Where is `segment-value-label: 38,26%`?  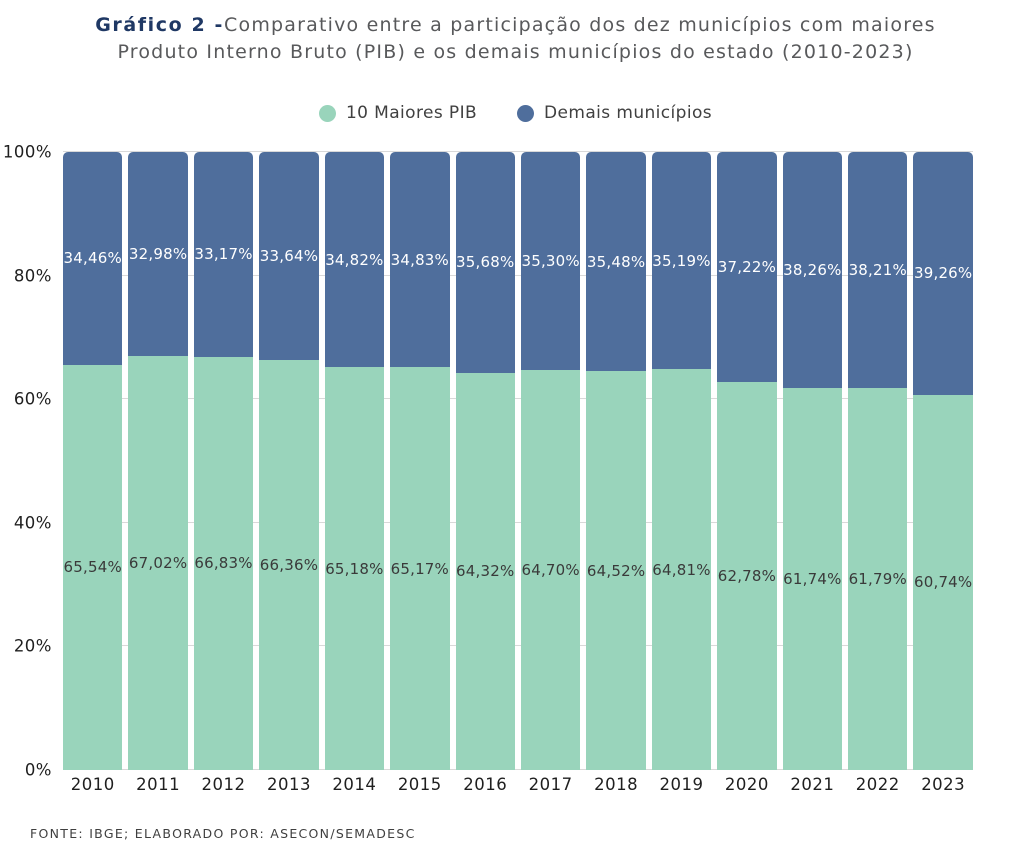 segment-value-label: 38,26% is located at coordinates (812, 270).